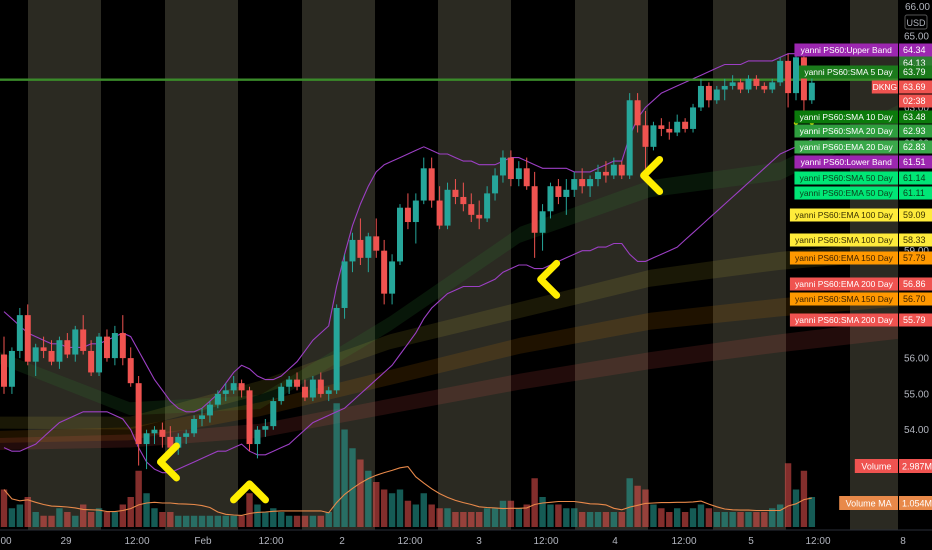  I want to click on legend-item-8: yanni PS60:Lower Band 61.51, so click(863, 162).